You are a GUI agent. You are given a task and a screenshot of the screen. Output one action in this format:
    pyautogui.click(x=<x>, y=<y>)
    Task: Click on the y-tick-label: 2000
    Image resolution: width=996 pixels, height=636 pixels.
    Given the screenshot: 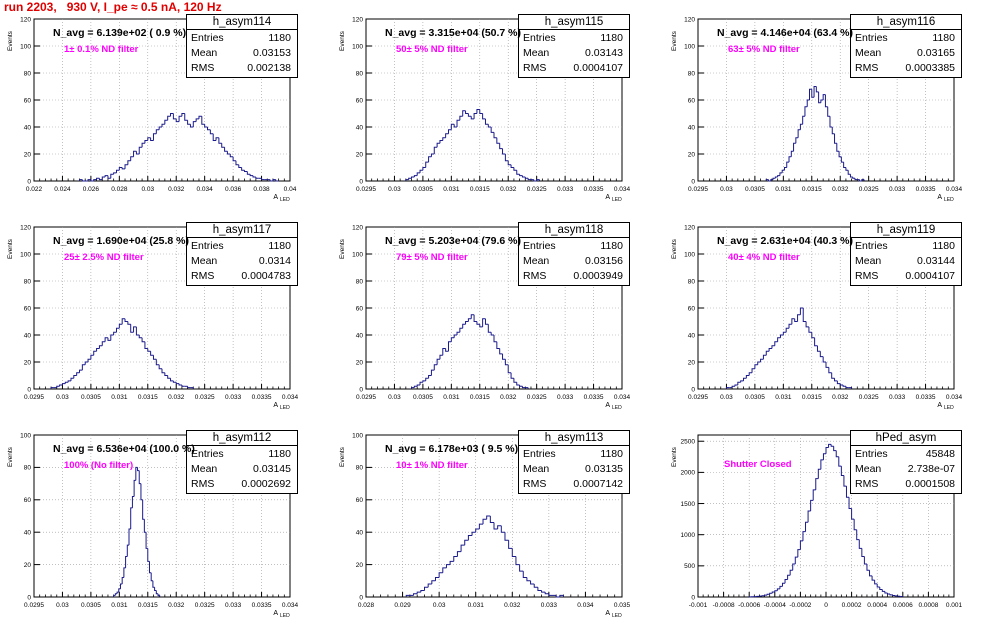 What is the action you would take?
    pyautogui.click(x=688, y=473)
    